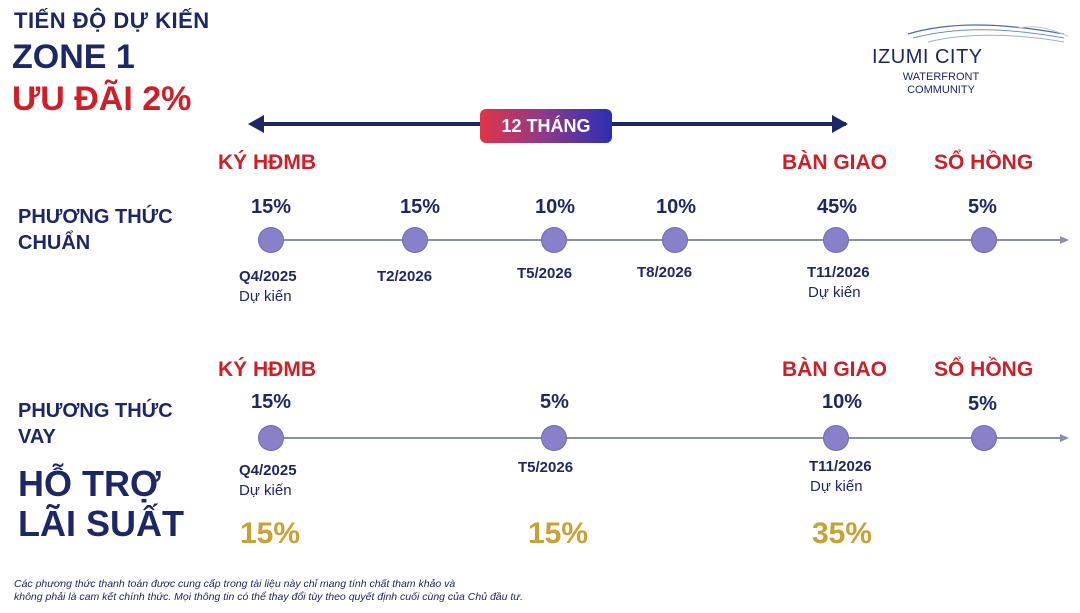 The height and width of the screenshot is (613, 1080). Describe the element at coordinates (95, 424) in the screenshot. I see `plan-loan-label: PHƯƠNG THỨC VAY` at that location.